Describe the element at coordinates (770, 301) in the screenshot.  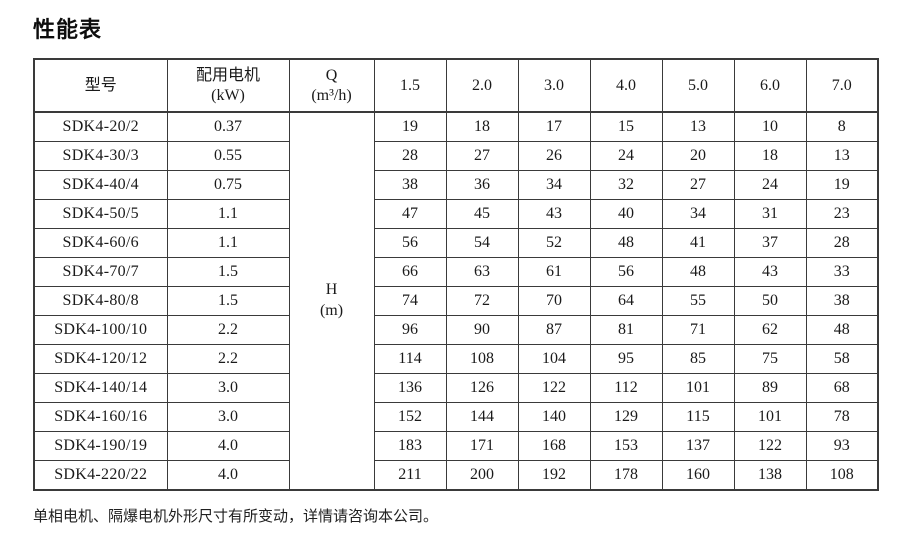
I see `cell-head-value: 50` at that location.